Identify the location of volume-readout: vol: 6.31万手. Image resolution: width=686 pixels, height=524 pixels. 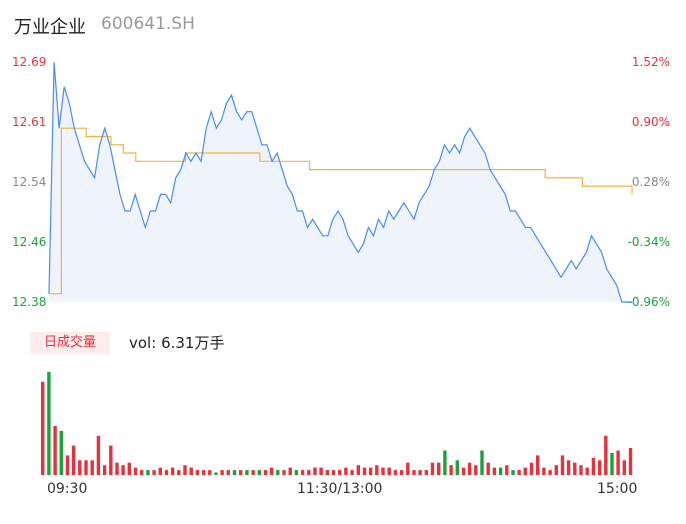
(176, 342).